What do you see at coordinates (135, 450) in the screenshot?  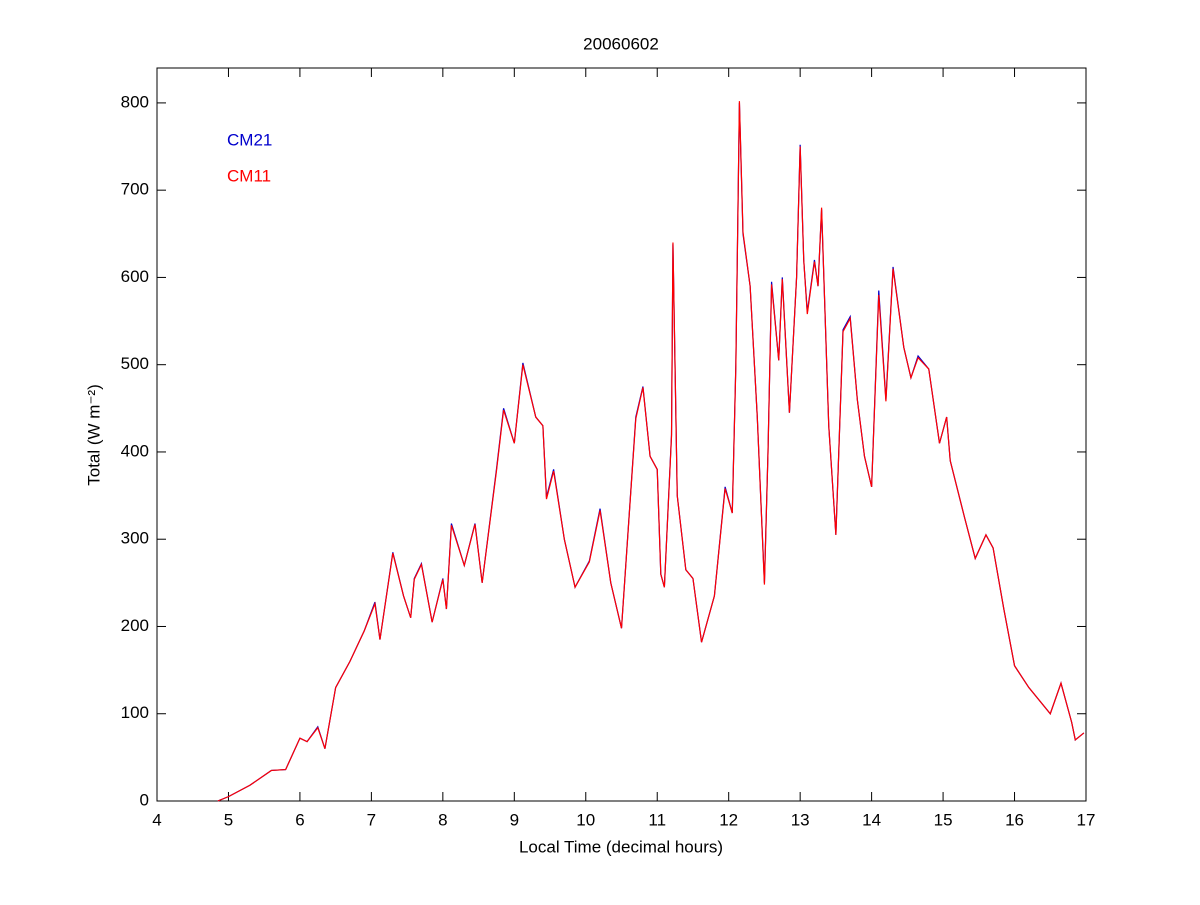 I see `y-tick-label: 400` at bounding box center [135, 450].